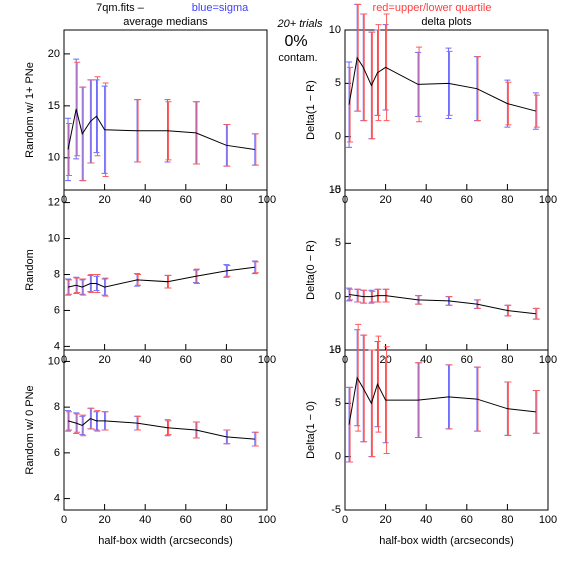 The height and width of the screenshot is (574, 574). What do you see at coordinates (295, 41) in the screenshot?
I see `contam-value: 0%` at bounding box center [295, 41].